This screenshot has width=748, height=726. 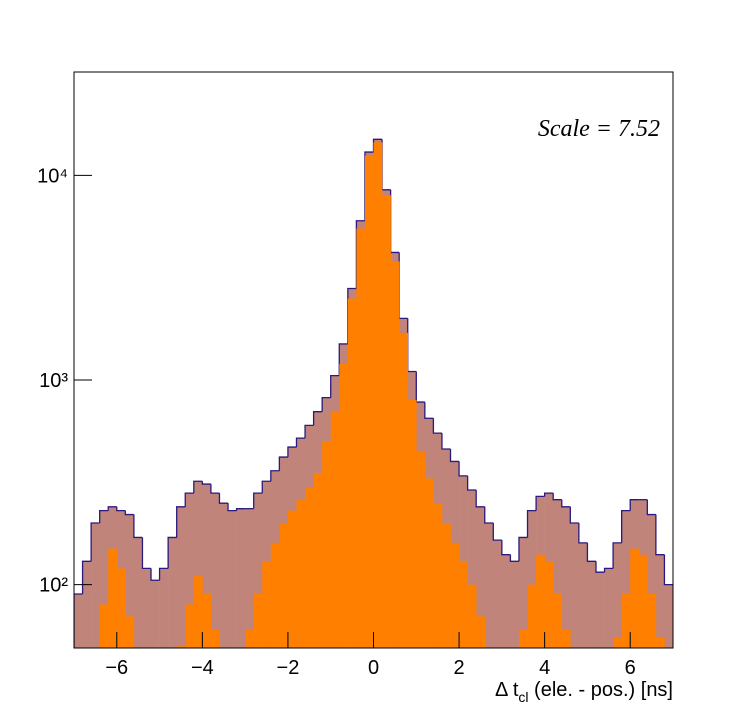 I want to click on y-tick-label: 10³, so click(x=53, y=381).